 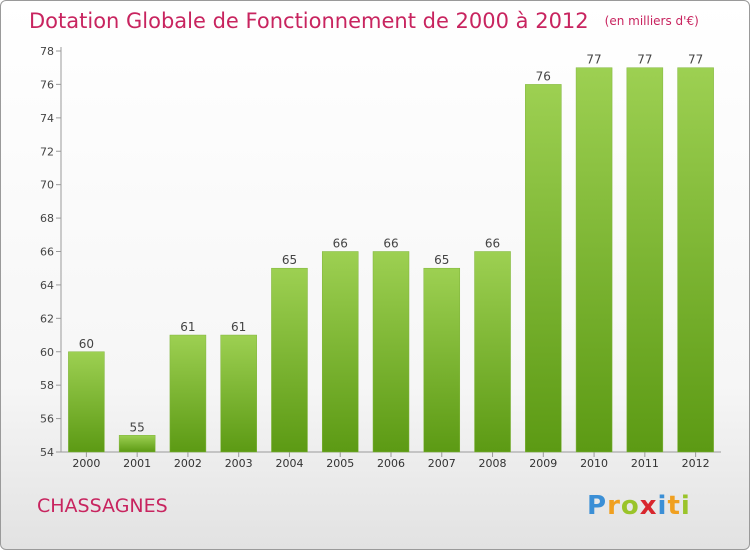 I want to click on data-label: 76, so click(x=543, y=76).